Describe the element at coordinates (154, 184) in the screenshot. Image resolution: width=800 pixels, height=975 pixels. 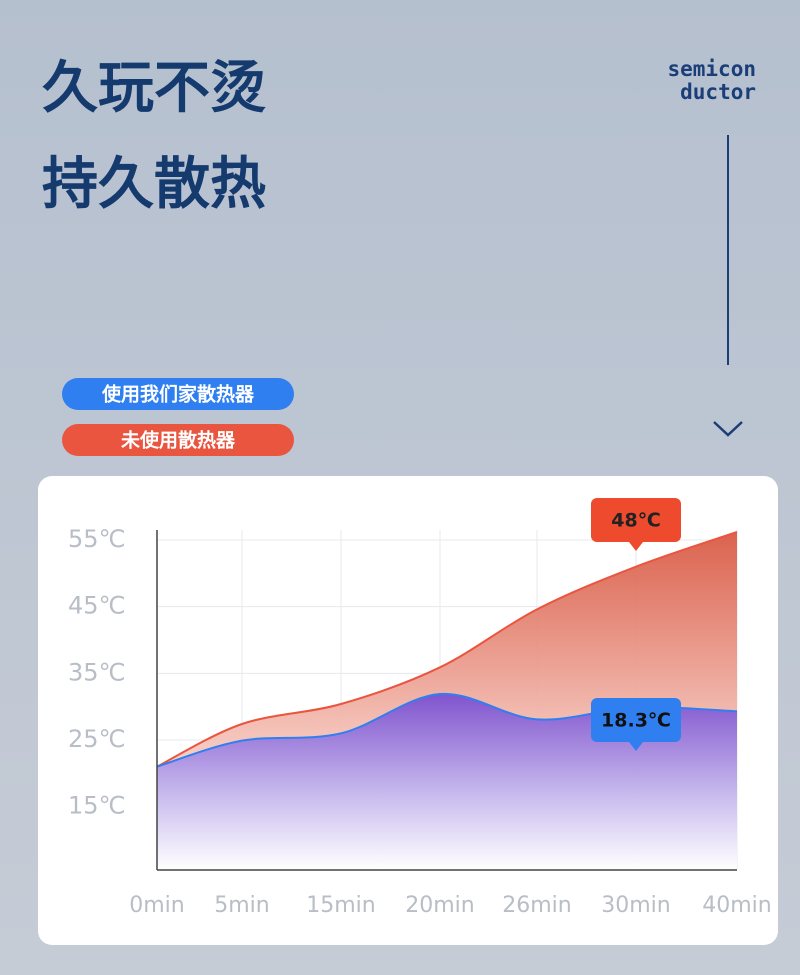
I see `title: 持久散热` at that location.